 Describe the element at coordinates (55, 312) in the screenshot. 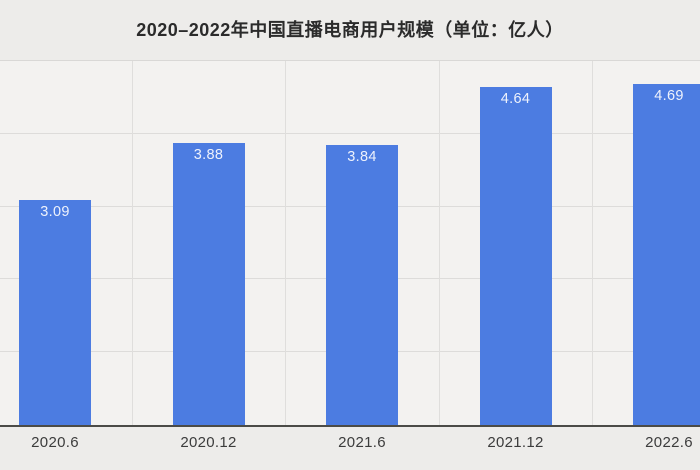

I see `bar-2020.6: 3.09` at that location.